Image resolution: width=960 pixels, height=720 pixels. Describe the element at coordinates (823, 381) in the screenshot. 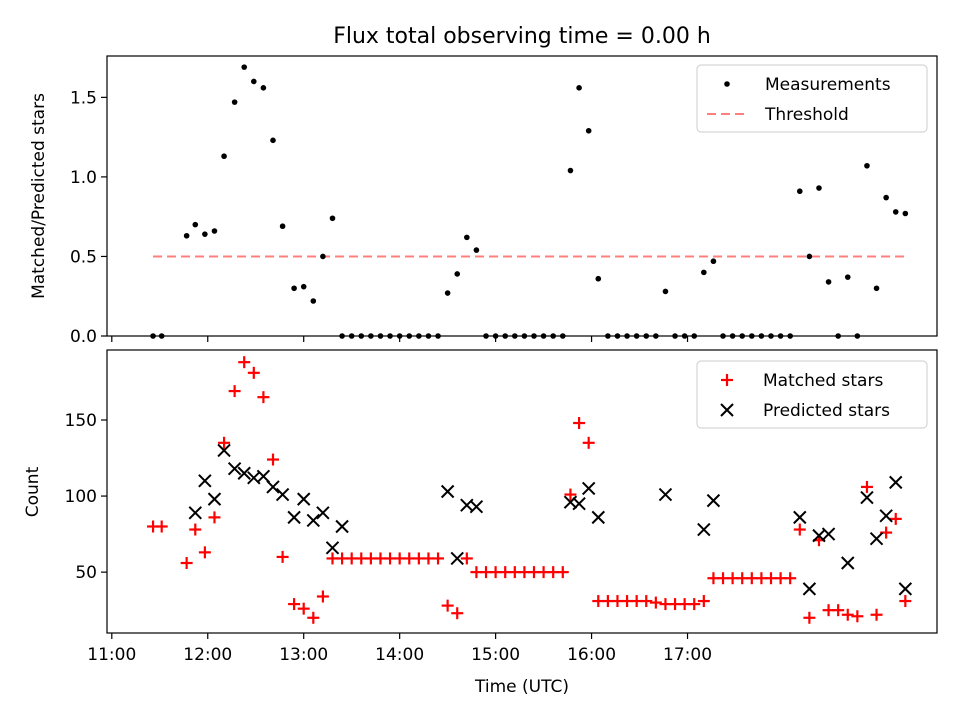

I see `matched-legend-label: Matched stars` at that location.